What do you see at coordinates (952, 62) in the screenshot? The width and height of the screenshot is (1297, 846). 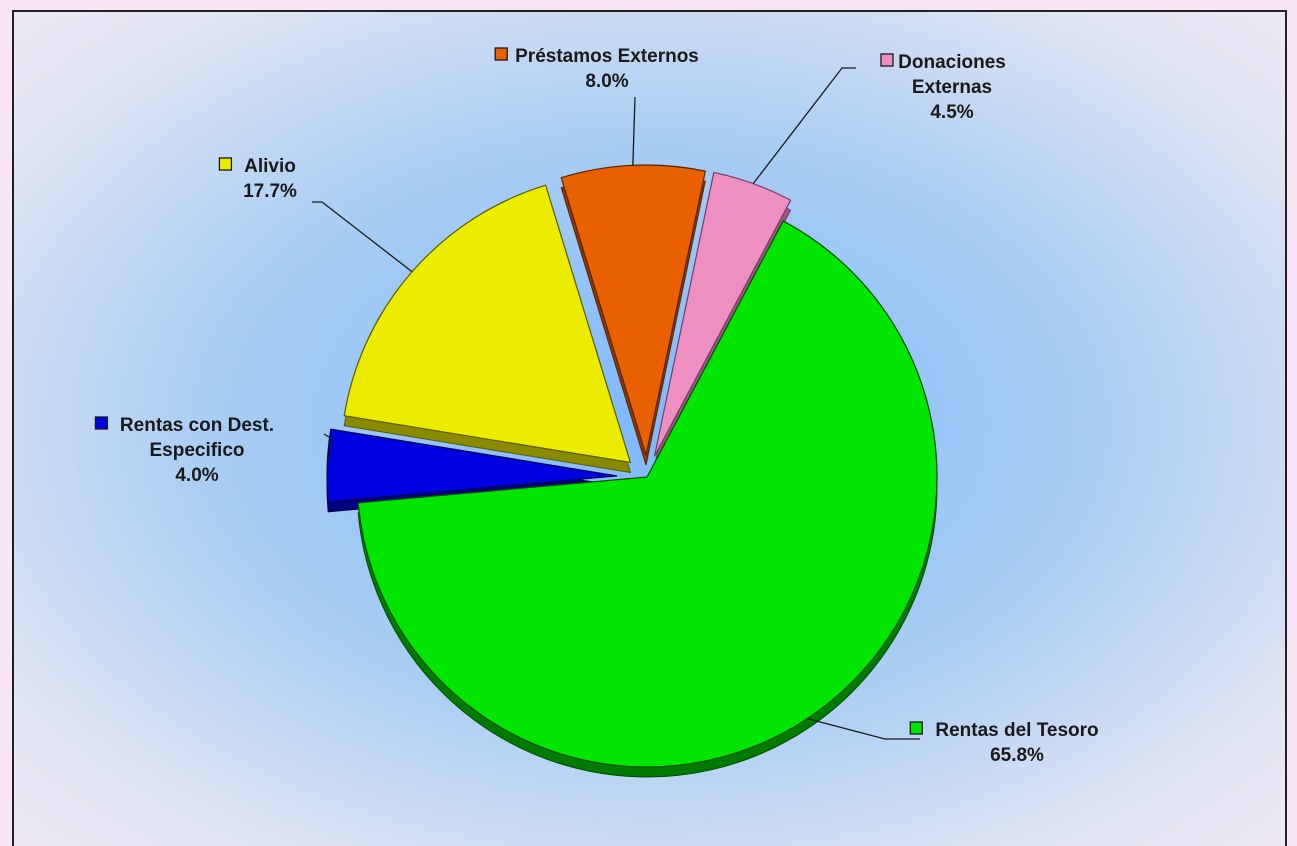 I see `slice-label-text: Donaciones` at bounding box center [952, 62].